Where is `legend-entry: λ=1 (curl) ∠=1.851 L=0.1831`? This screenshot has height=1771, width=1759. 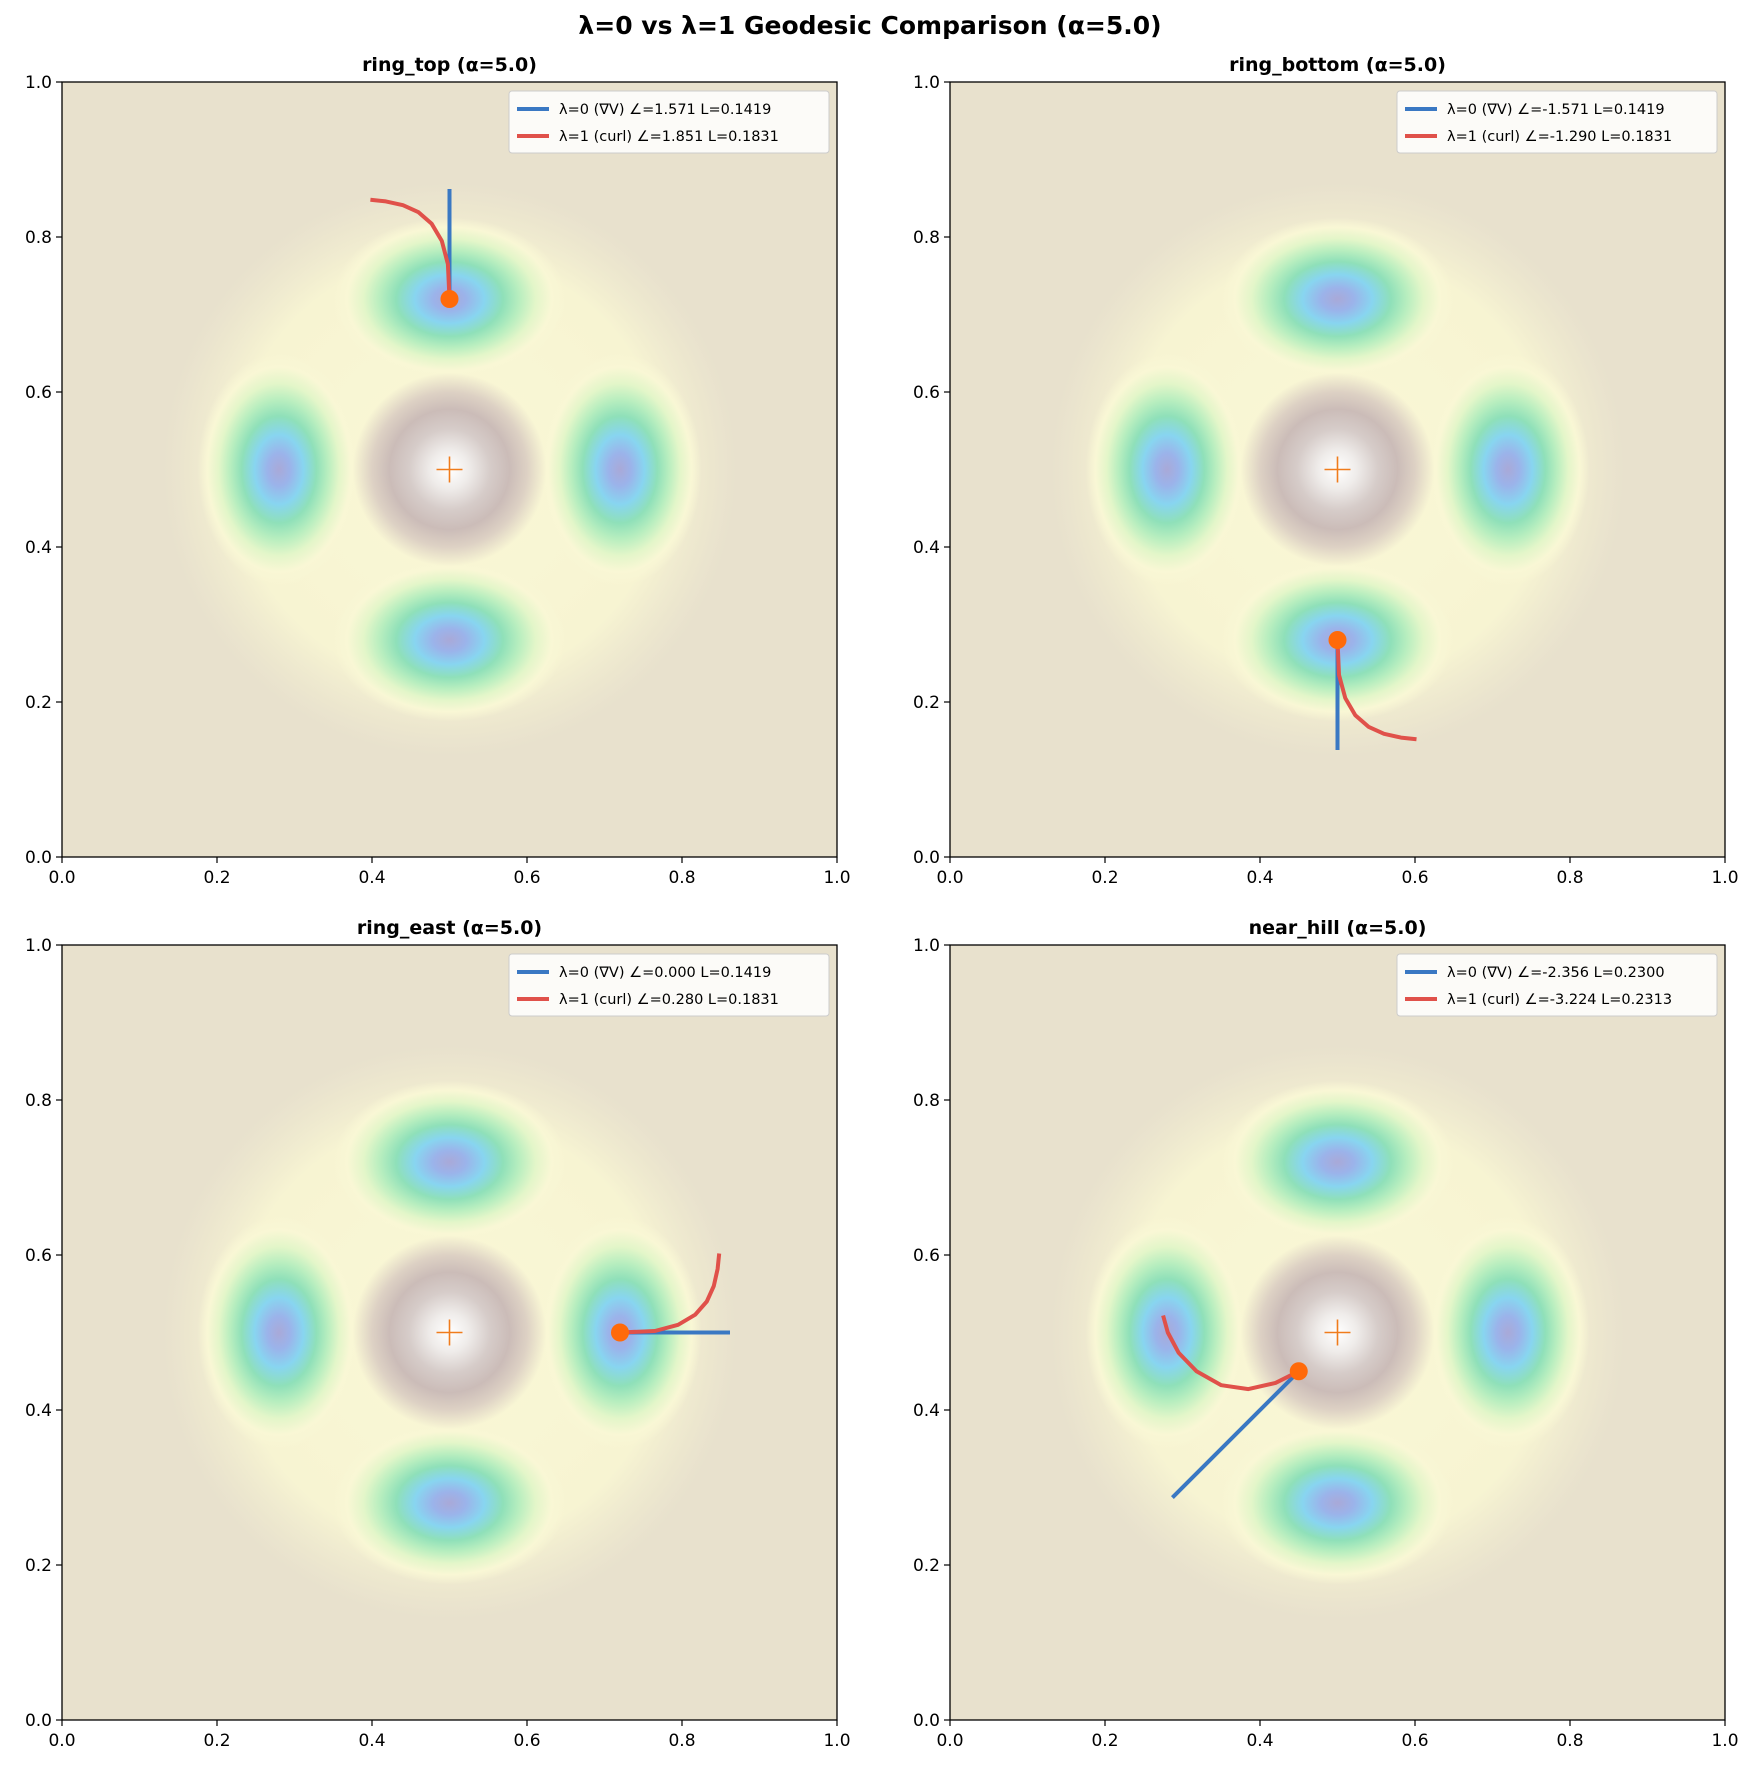 legend-entry: λ=1 (curl) ∠=1.851 L=0.1831 is located at coordinates (669, 137).